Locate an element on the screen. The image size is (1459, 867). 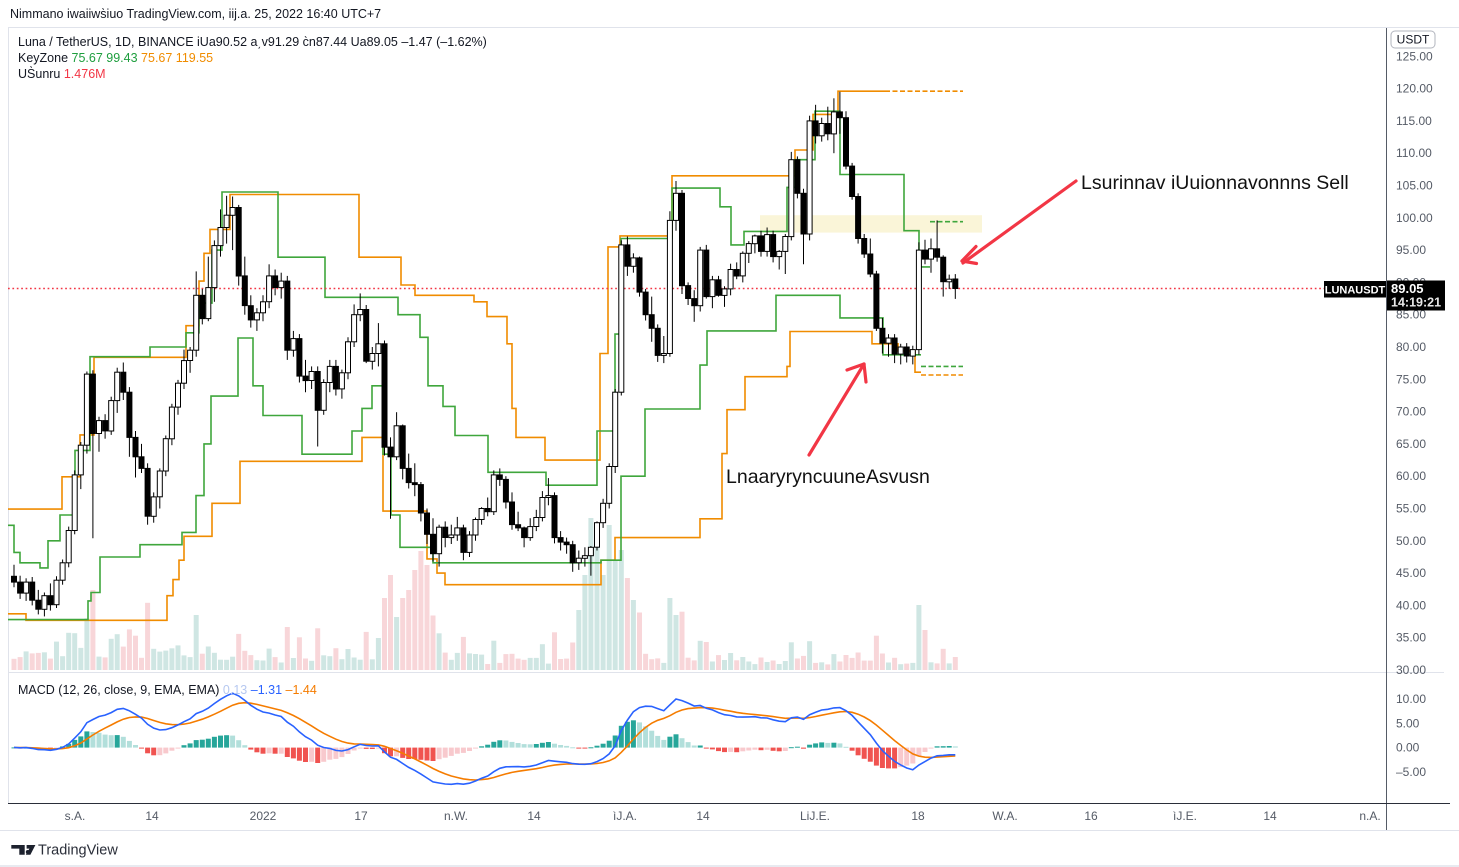
svg-text: ìJ.E. is located at coordinates (1185, 816).